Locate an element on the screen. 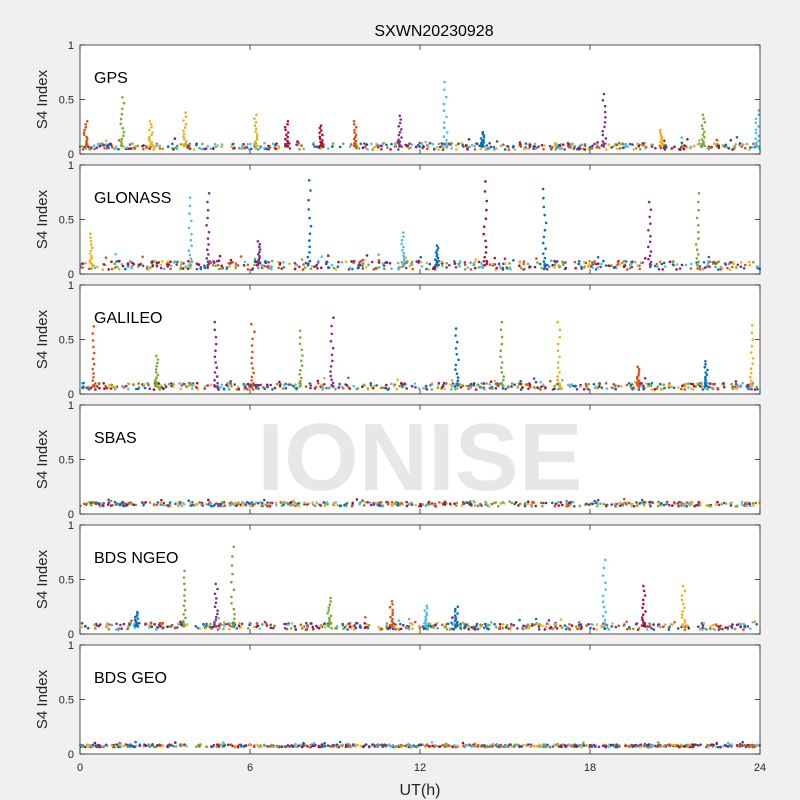  y-tick-label: 0 is located at coordinates (71, 155).